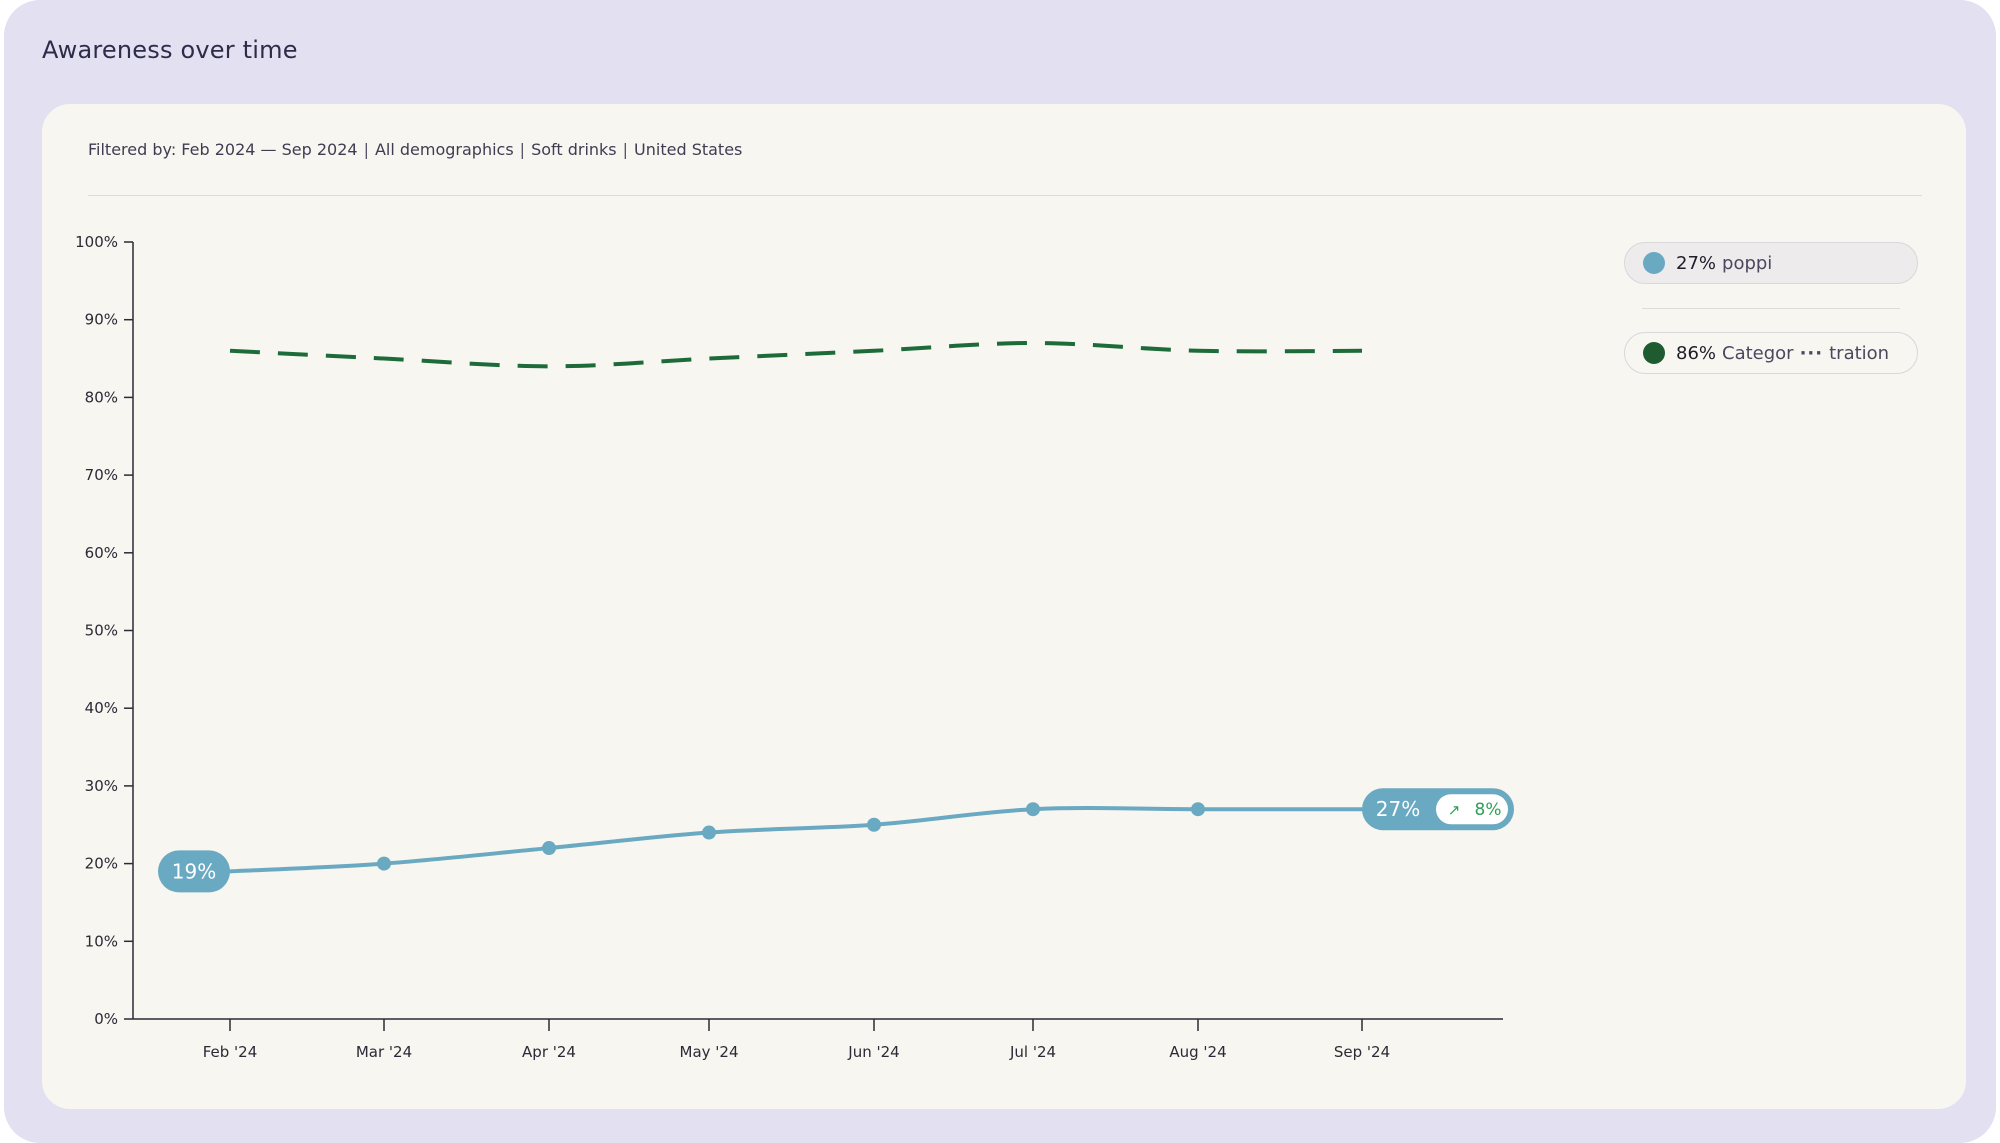 The height and width of the screenshot is (1143, 2000). Describe the element at coordinates (688, 149) in the screenshot. I see `filter-region: United States` at that location.